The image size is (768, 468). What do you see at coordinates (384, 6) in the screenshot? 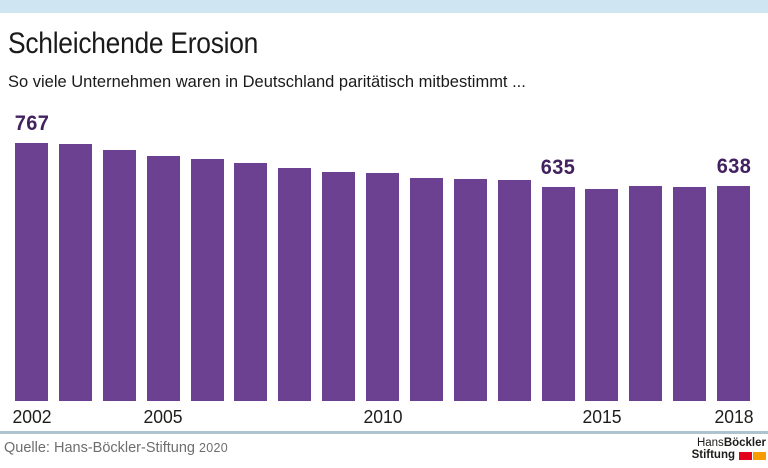
I see `top-accent-bar` at bounding box center [384, 6].